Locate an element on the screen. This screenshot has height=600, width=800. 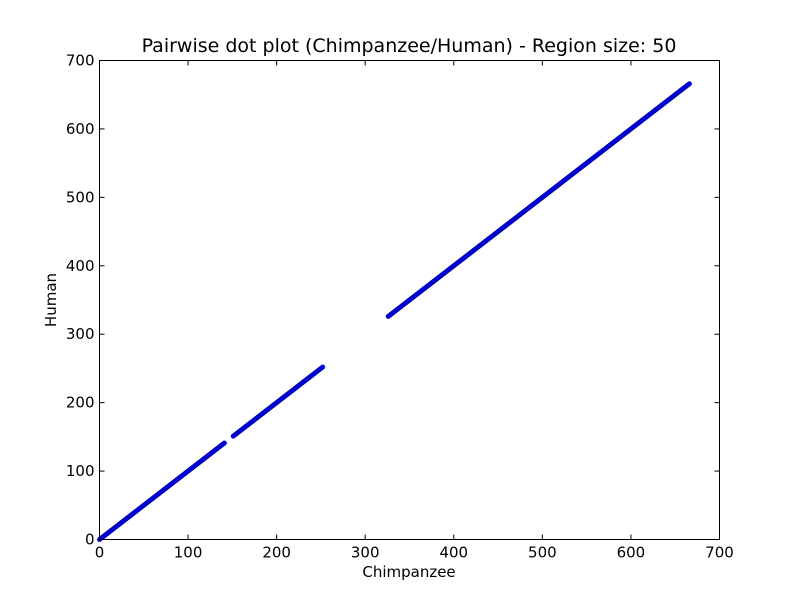
y-tick-label: 400 is located at coordinates (80, 266).